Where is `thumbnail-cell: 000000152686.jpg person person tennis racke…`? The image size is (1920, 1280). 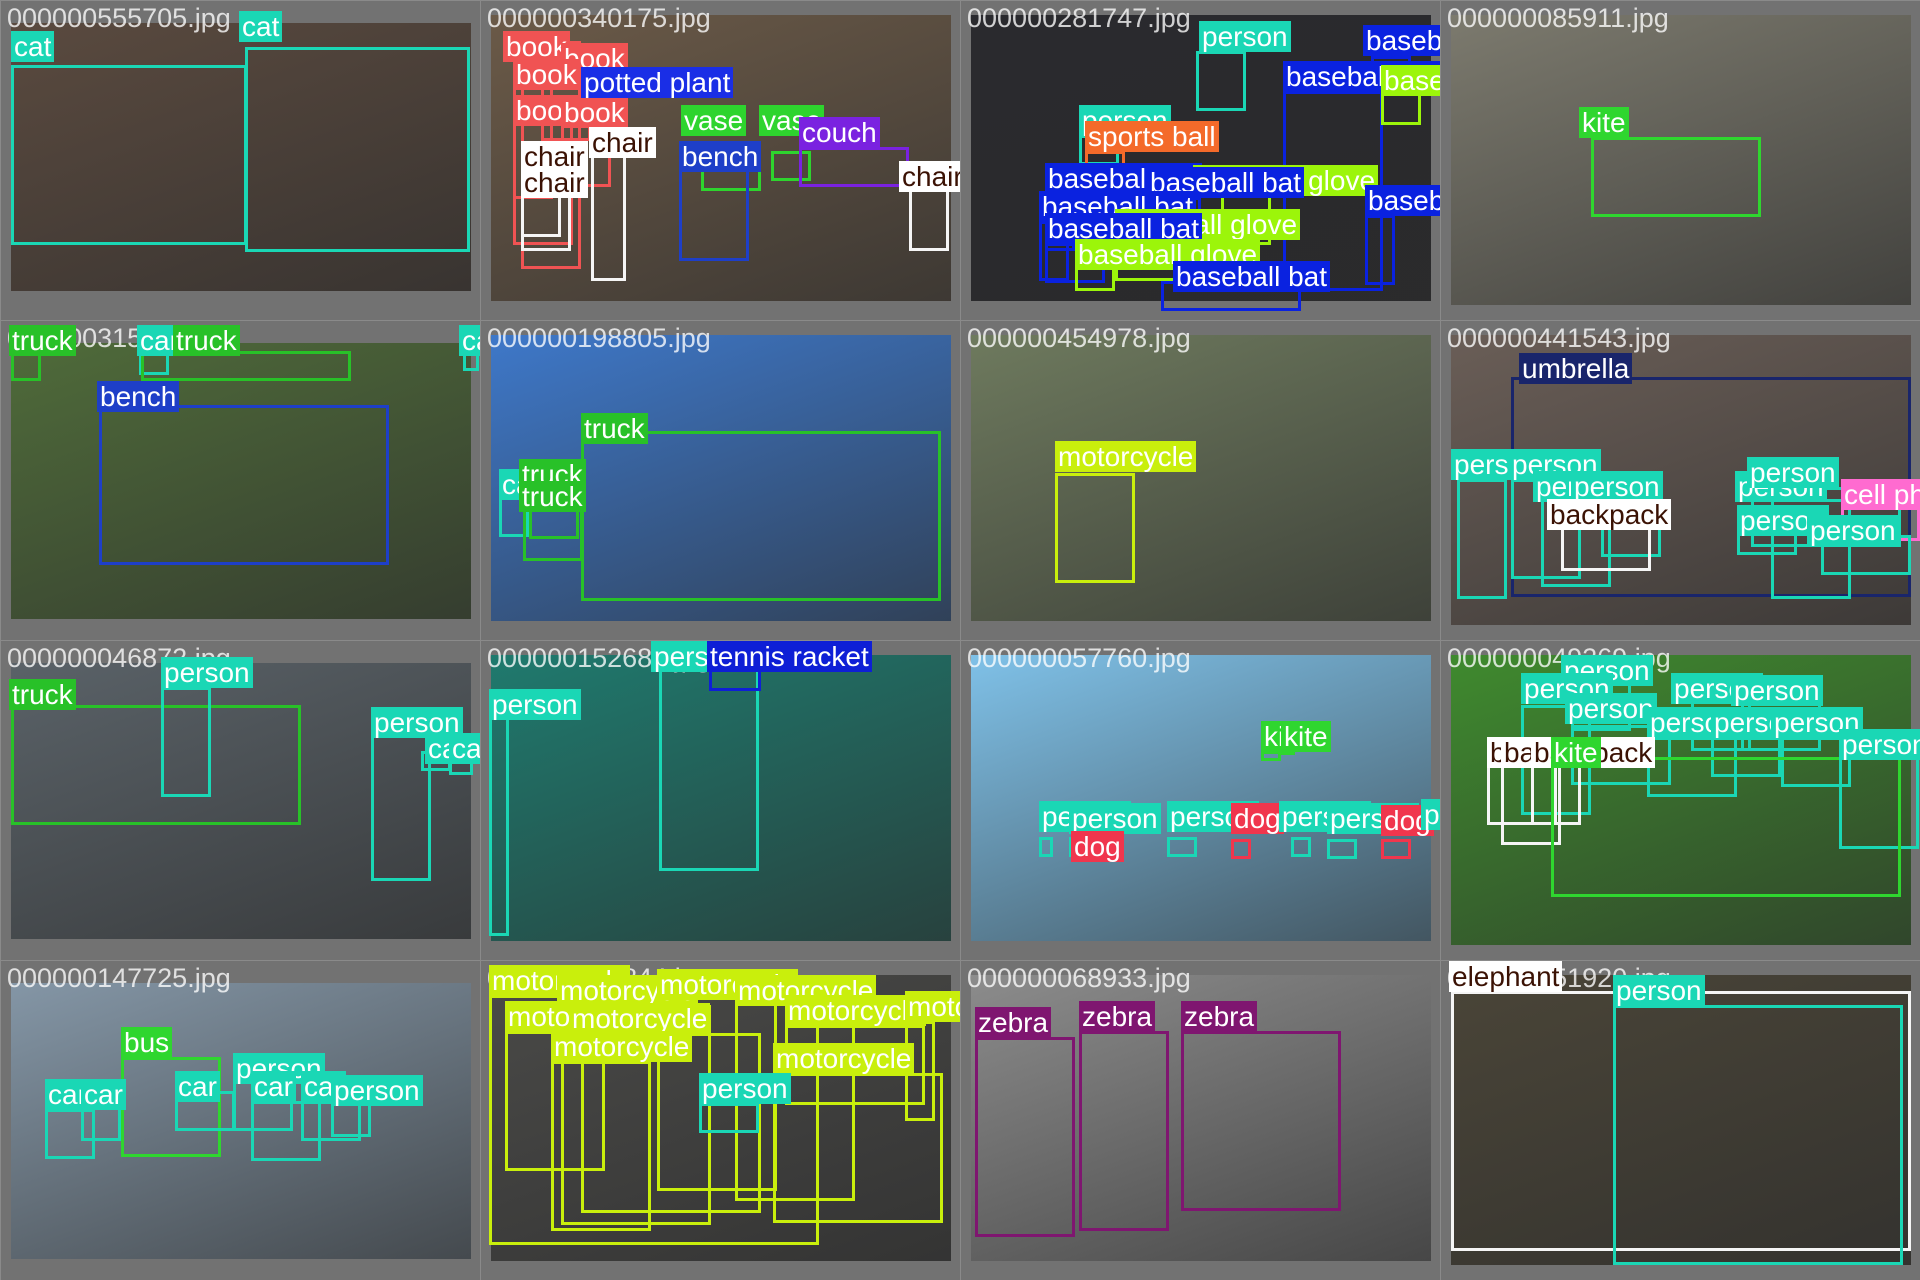
thumbnail-cell: 000000152686.jpg person person tennis racke… is located at coordinates (720, 800).